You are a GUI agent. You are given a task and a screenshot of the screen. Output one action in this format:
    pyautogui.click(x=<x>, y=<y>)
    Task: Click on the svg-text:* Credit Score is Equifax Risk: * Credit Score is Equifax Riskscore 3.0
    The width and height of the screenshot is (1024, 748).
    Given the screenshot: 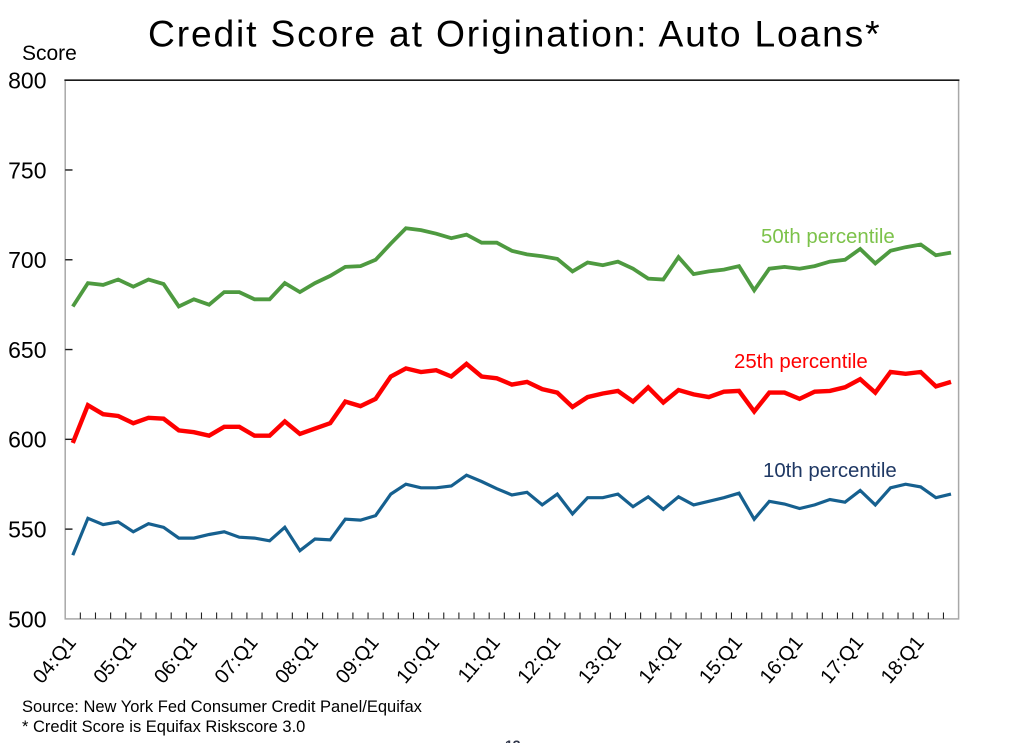 What is the action you would take?
    pyautogui.click(x=163, y=727)
    